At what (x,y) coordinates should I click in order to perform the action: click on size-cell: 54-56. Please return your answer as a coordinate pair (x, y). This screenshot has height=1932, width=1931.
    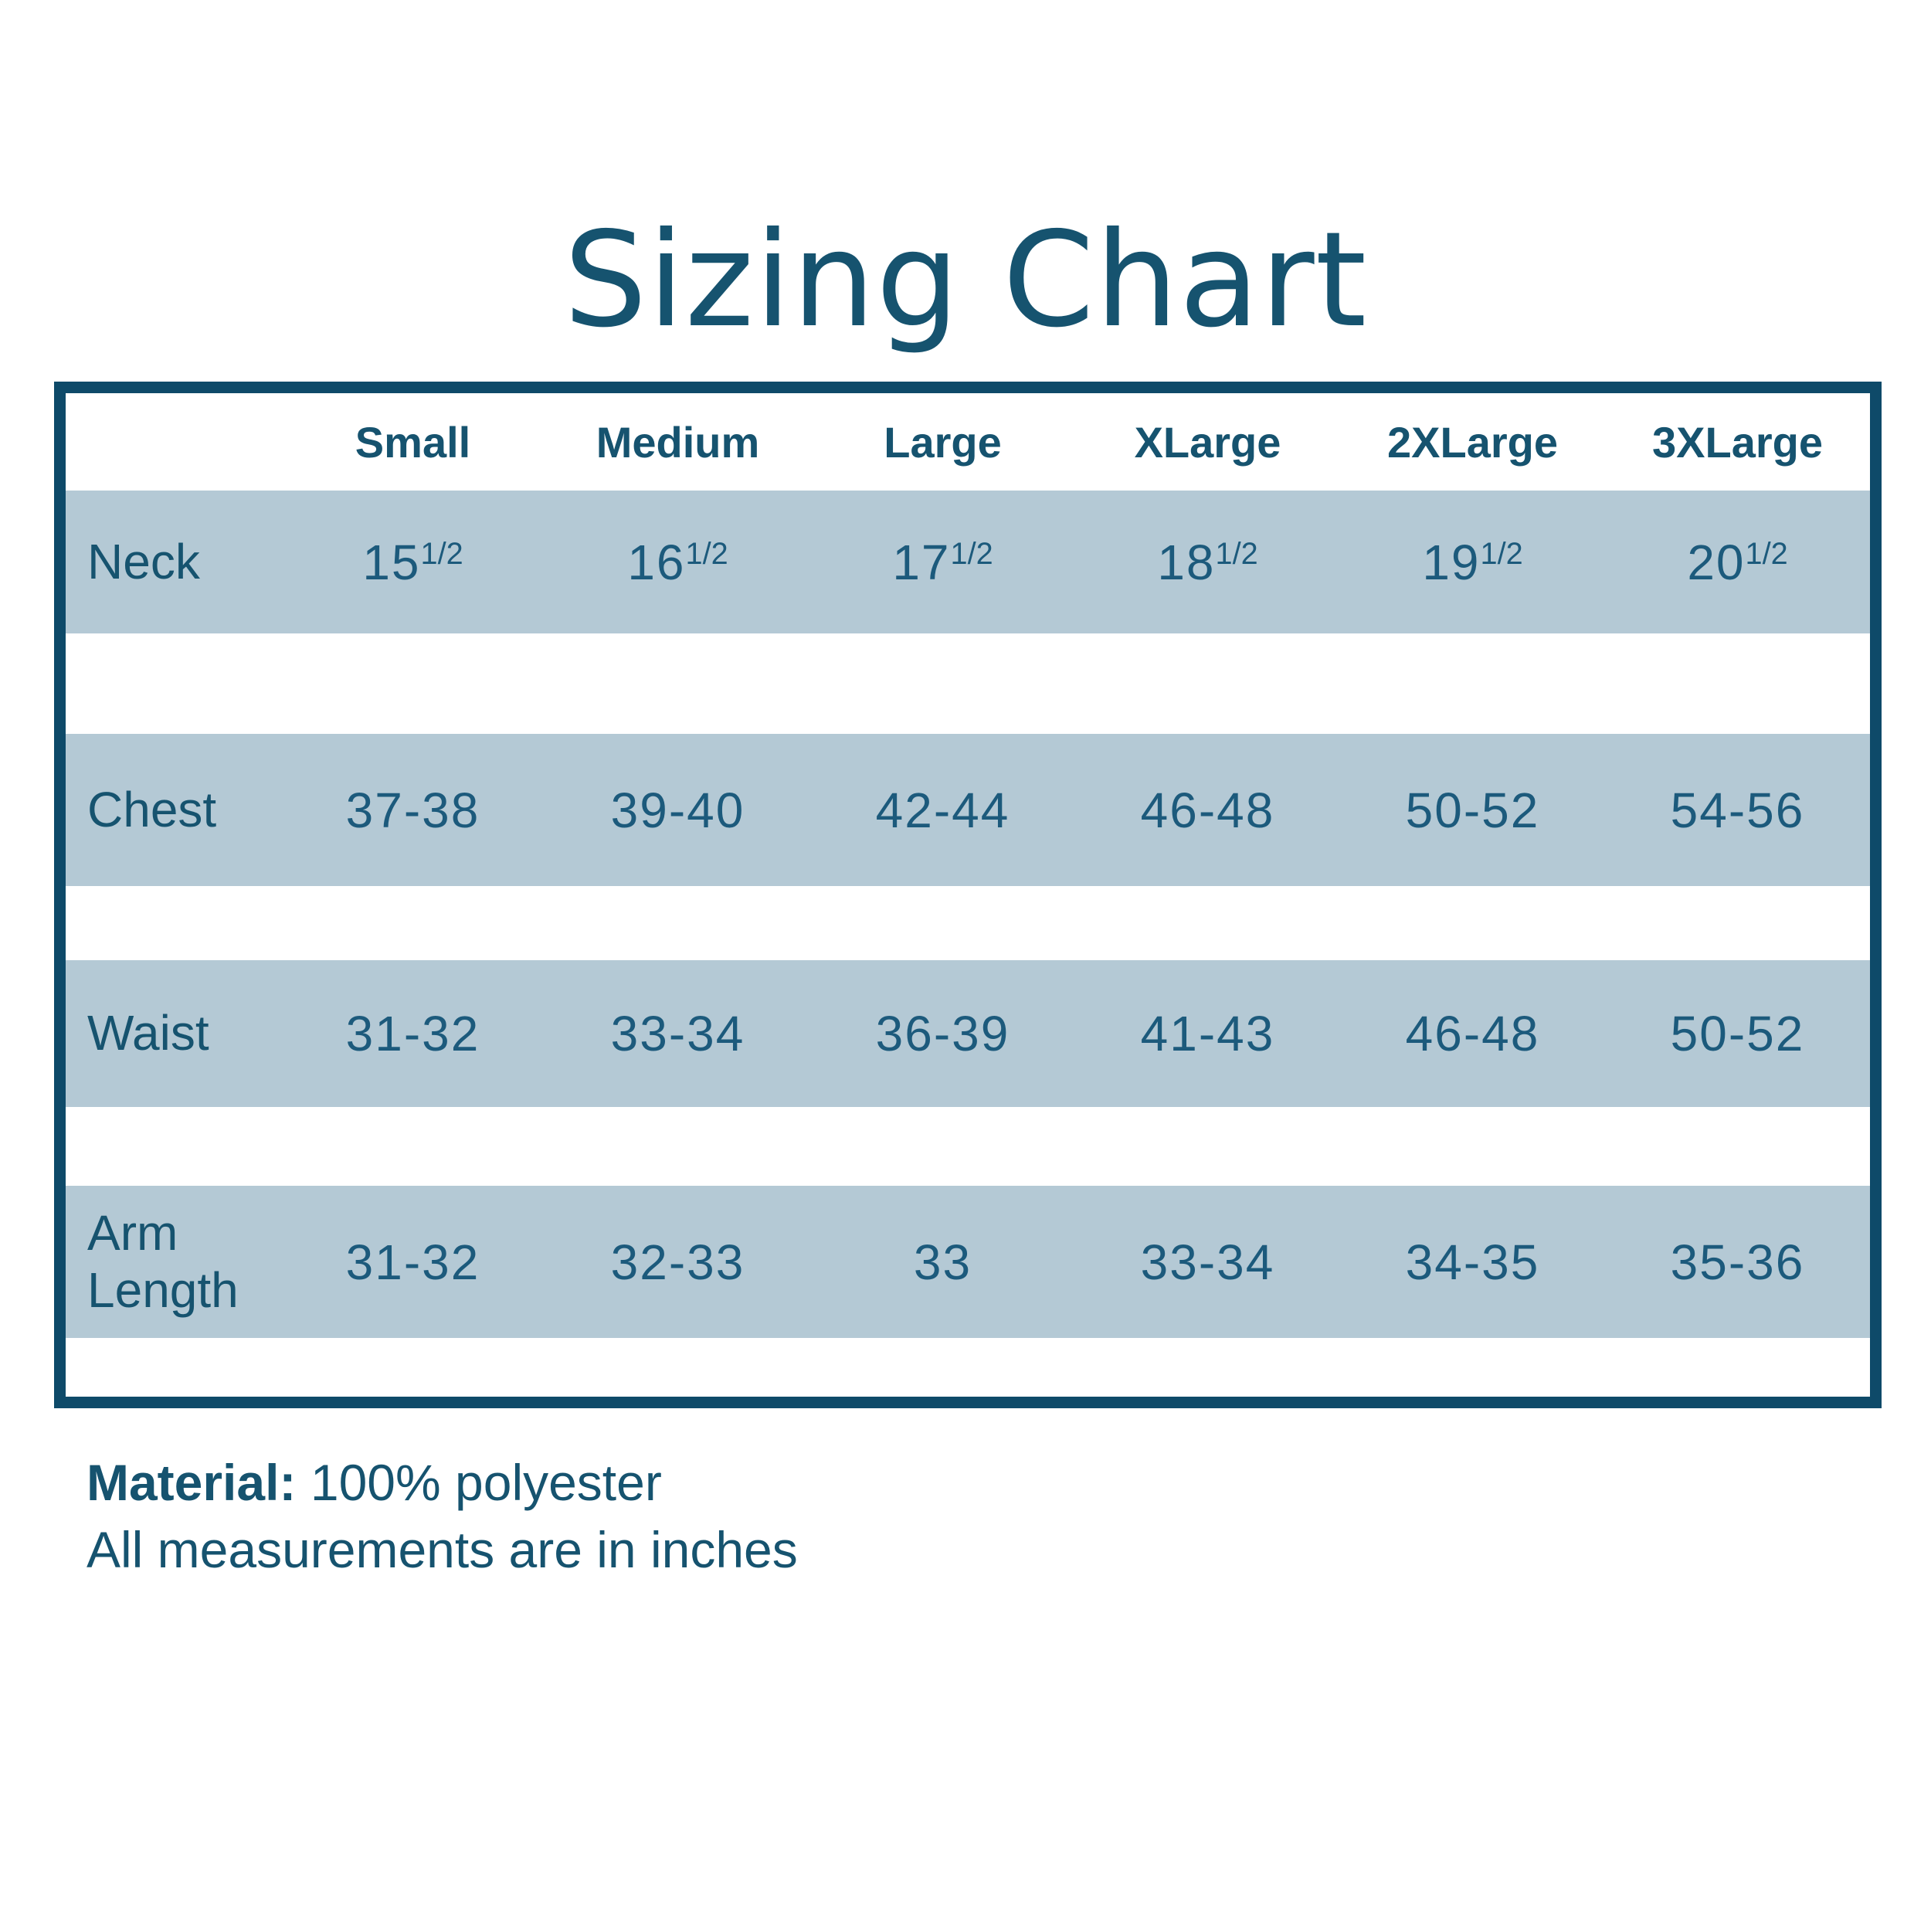
    Looking at the image, I should click on (1737, 810).